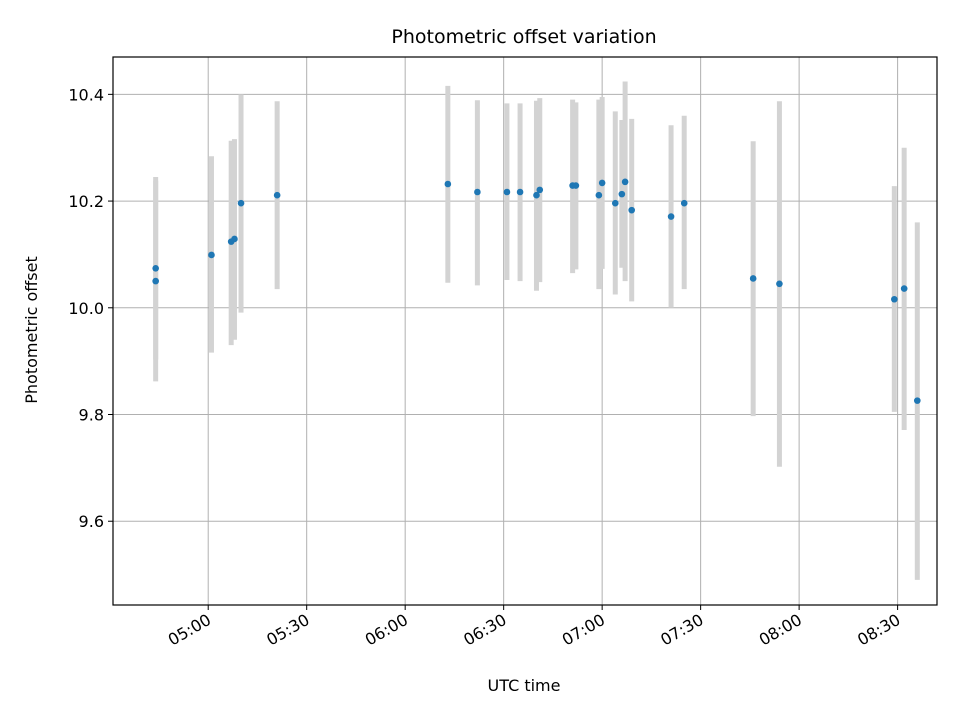 The image size is (960, 720). What do you see at coordinates (523, 37) in the screenshot?
I see `chart-title: Photometric offset variation` at bounding box center [523, 37].